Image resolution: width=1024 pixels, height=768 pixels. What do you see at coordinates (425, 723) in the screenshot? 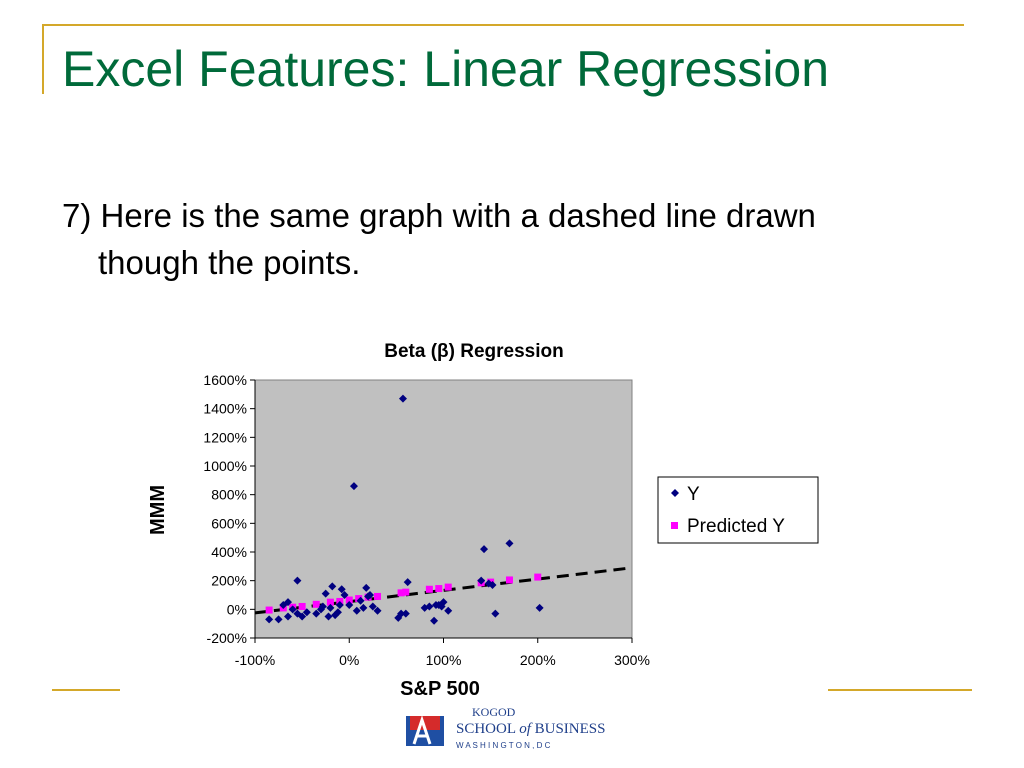
I see `logo-emblem-red` at bounding box center [425, 723].